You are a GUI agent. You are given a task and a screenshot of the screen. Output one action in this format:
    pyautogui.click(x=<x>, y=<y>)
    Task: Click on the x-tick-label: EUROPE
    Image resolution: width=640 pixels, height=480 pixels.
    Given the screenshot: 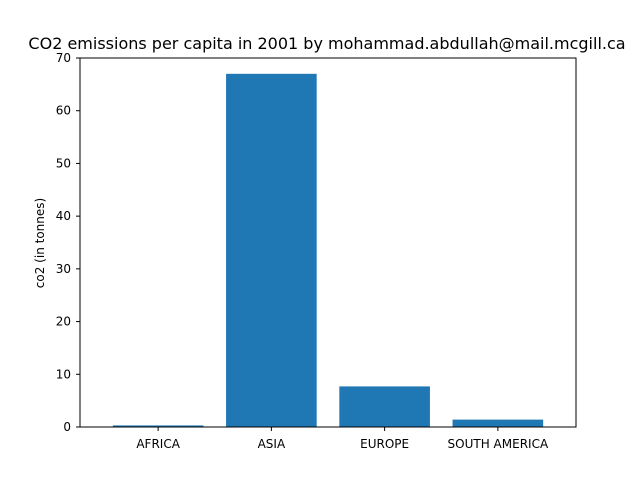 What is the action you would take?
    pyautogui.click(x=384, y=444)
    